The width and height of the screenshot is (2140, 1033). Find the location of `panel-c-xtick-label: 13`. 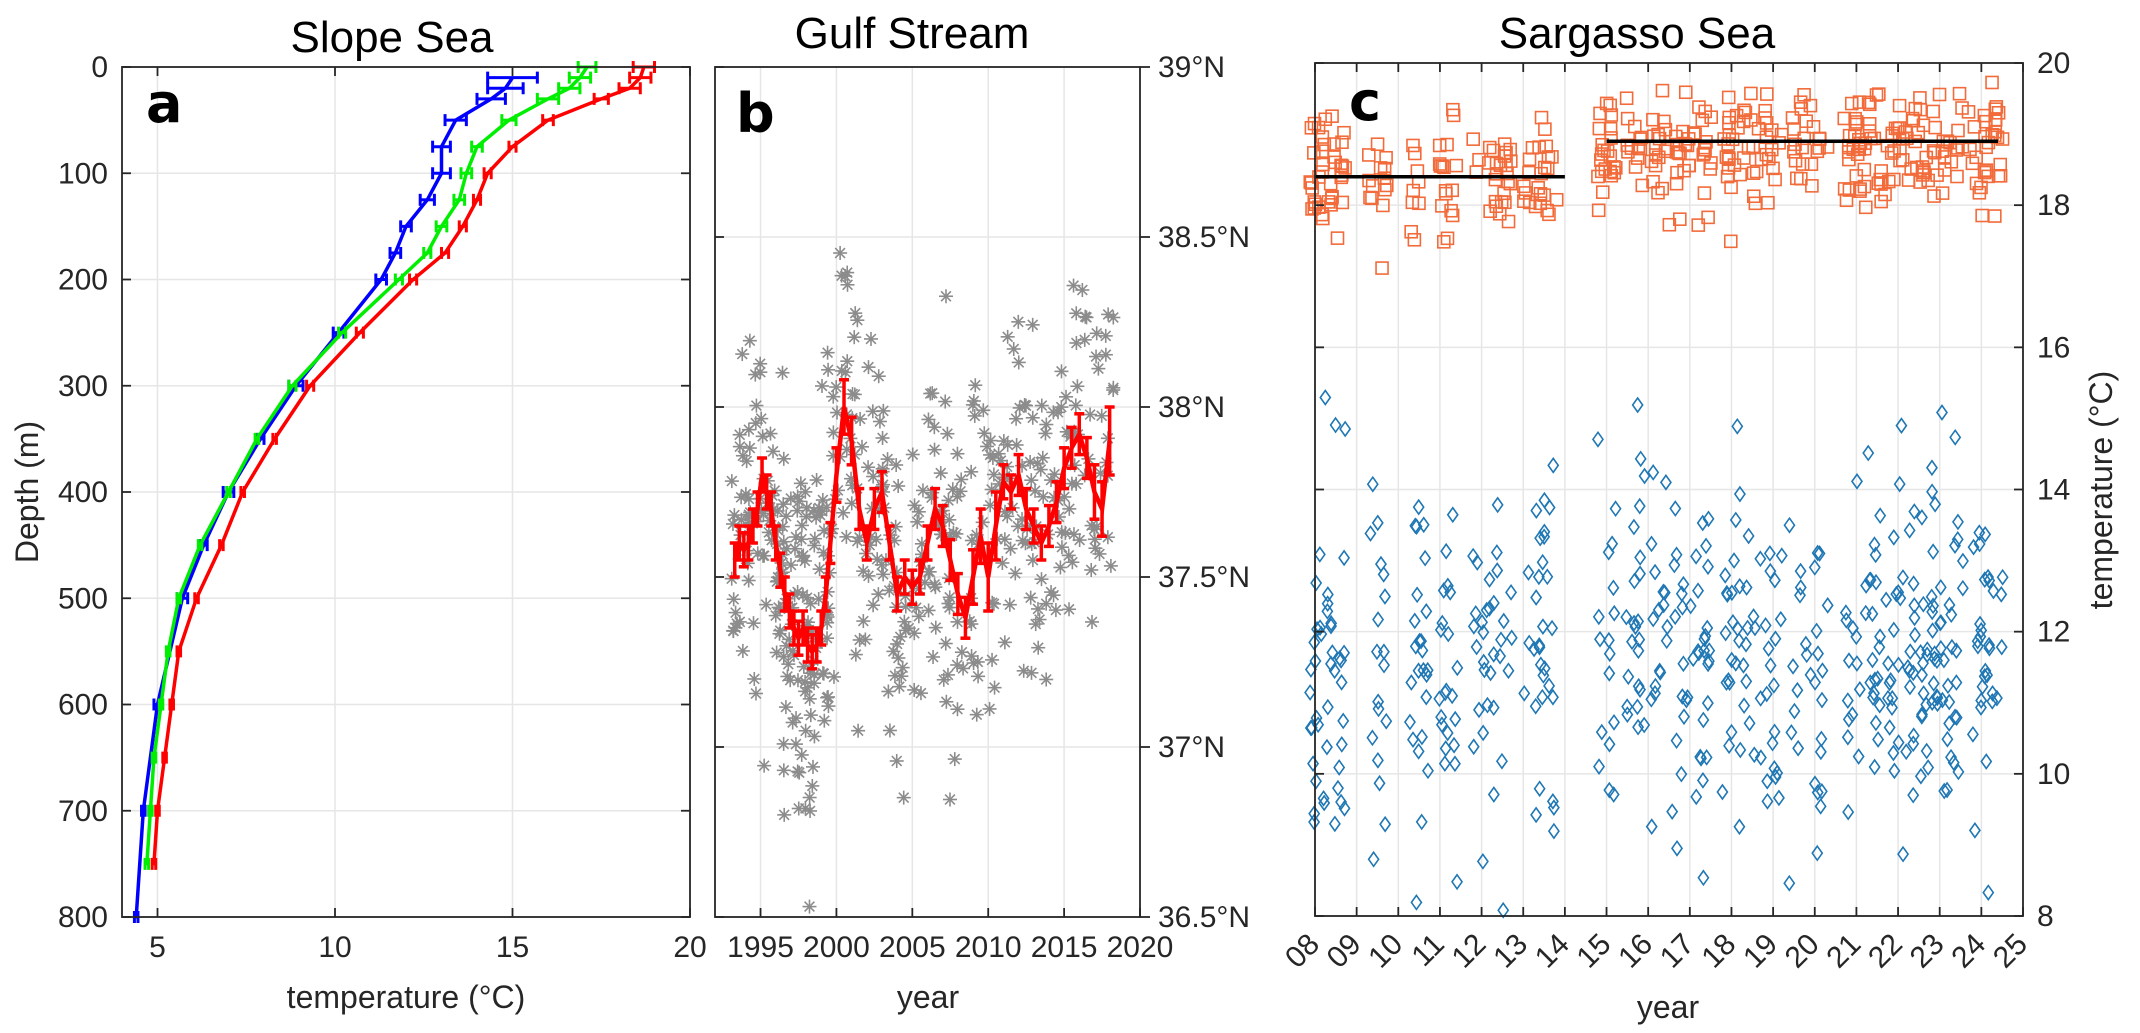

panel-c-xtick-label: 13 is located at coordinates (1510, 951).